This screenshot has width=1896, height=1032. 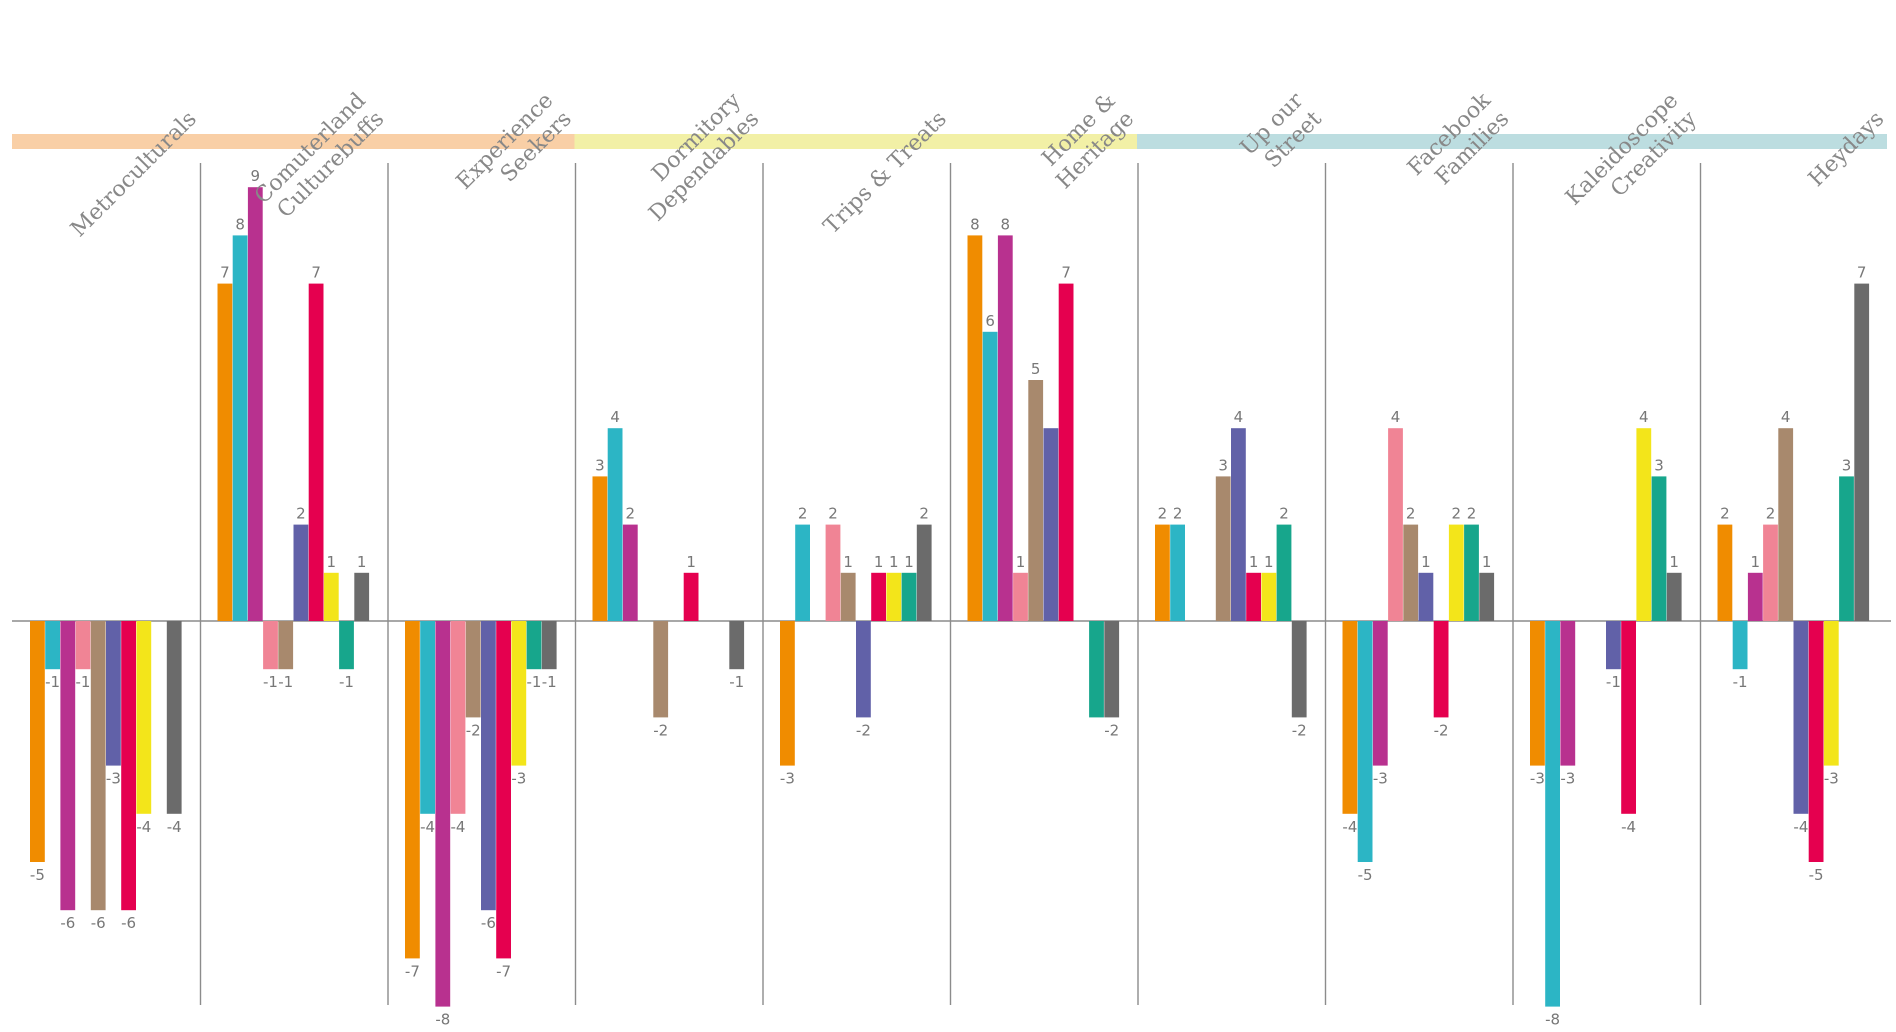 What do you see at coordinates (256, 176) in the screenshot?
I see `data-label: 9` at bounding box center [256, 176].